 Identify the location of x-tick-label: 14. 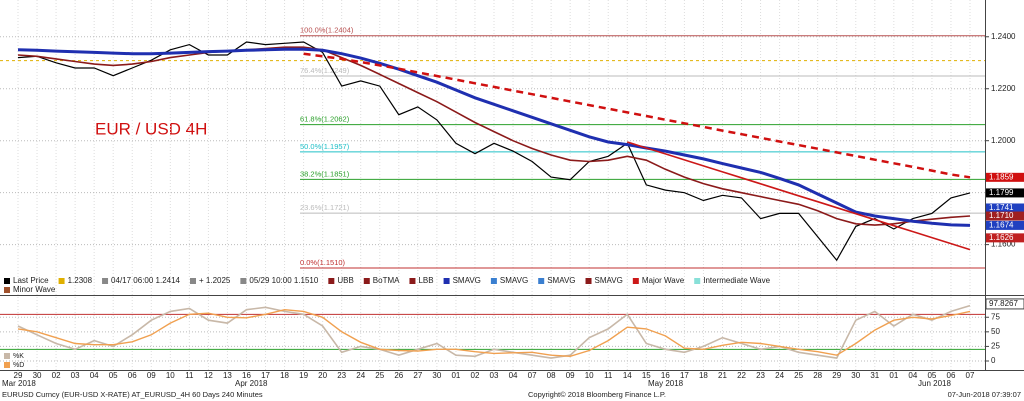
(627, 375).